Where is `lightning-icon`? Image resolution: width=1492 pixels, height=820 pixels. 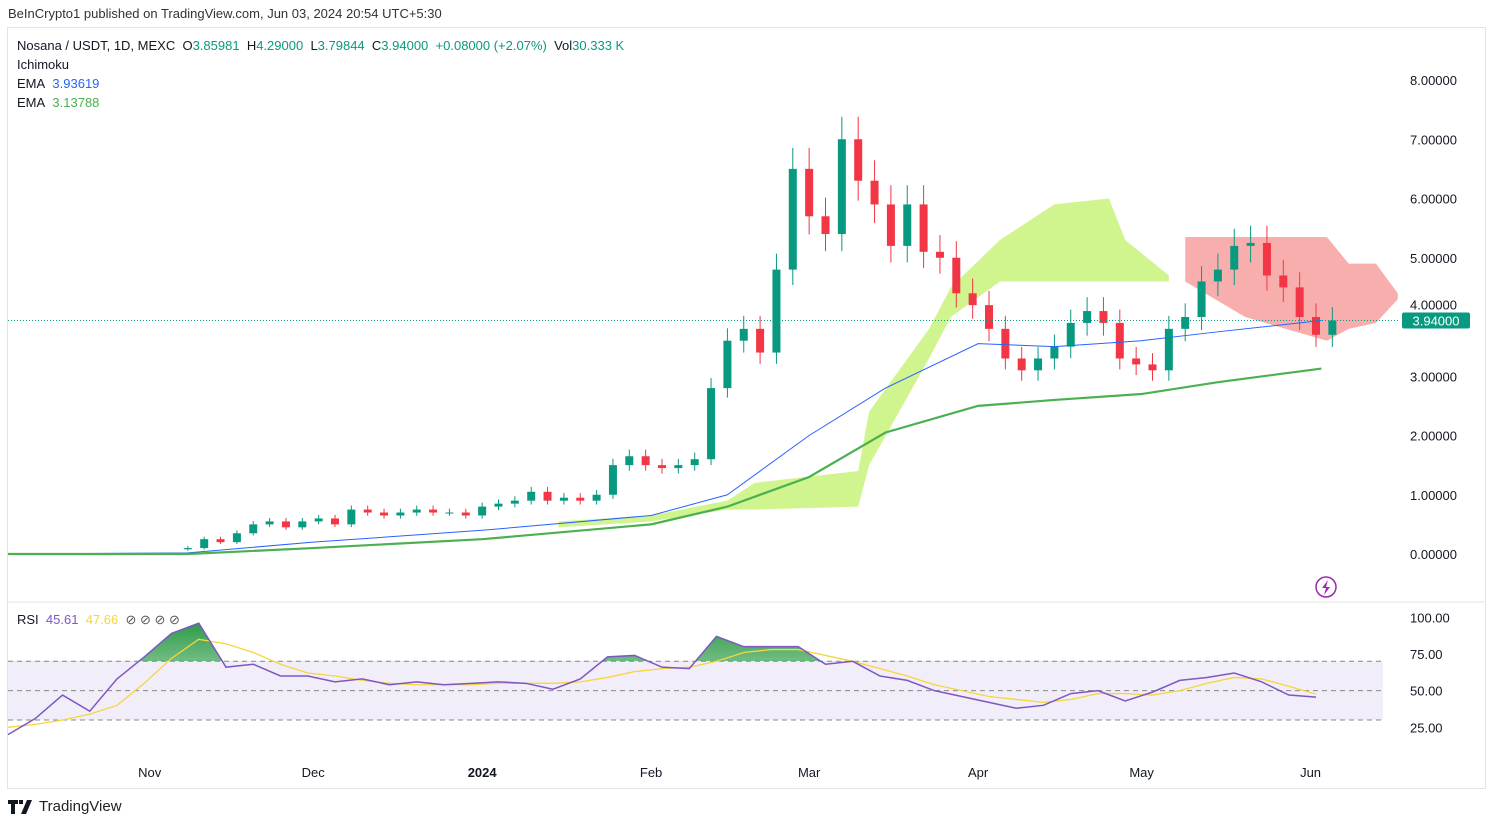 lightning-icon is located at coordinates (1326, 587).